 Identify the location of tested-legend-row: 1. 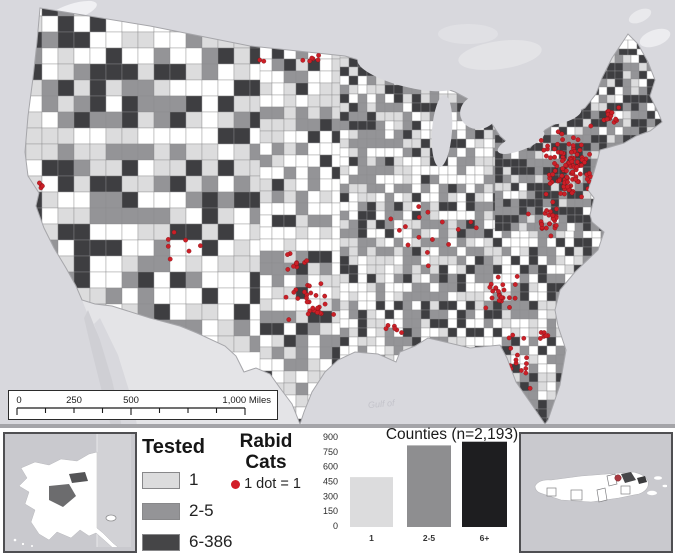
(187, 480).